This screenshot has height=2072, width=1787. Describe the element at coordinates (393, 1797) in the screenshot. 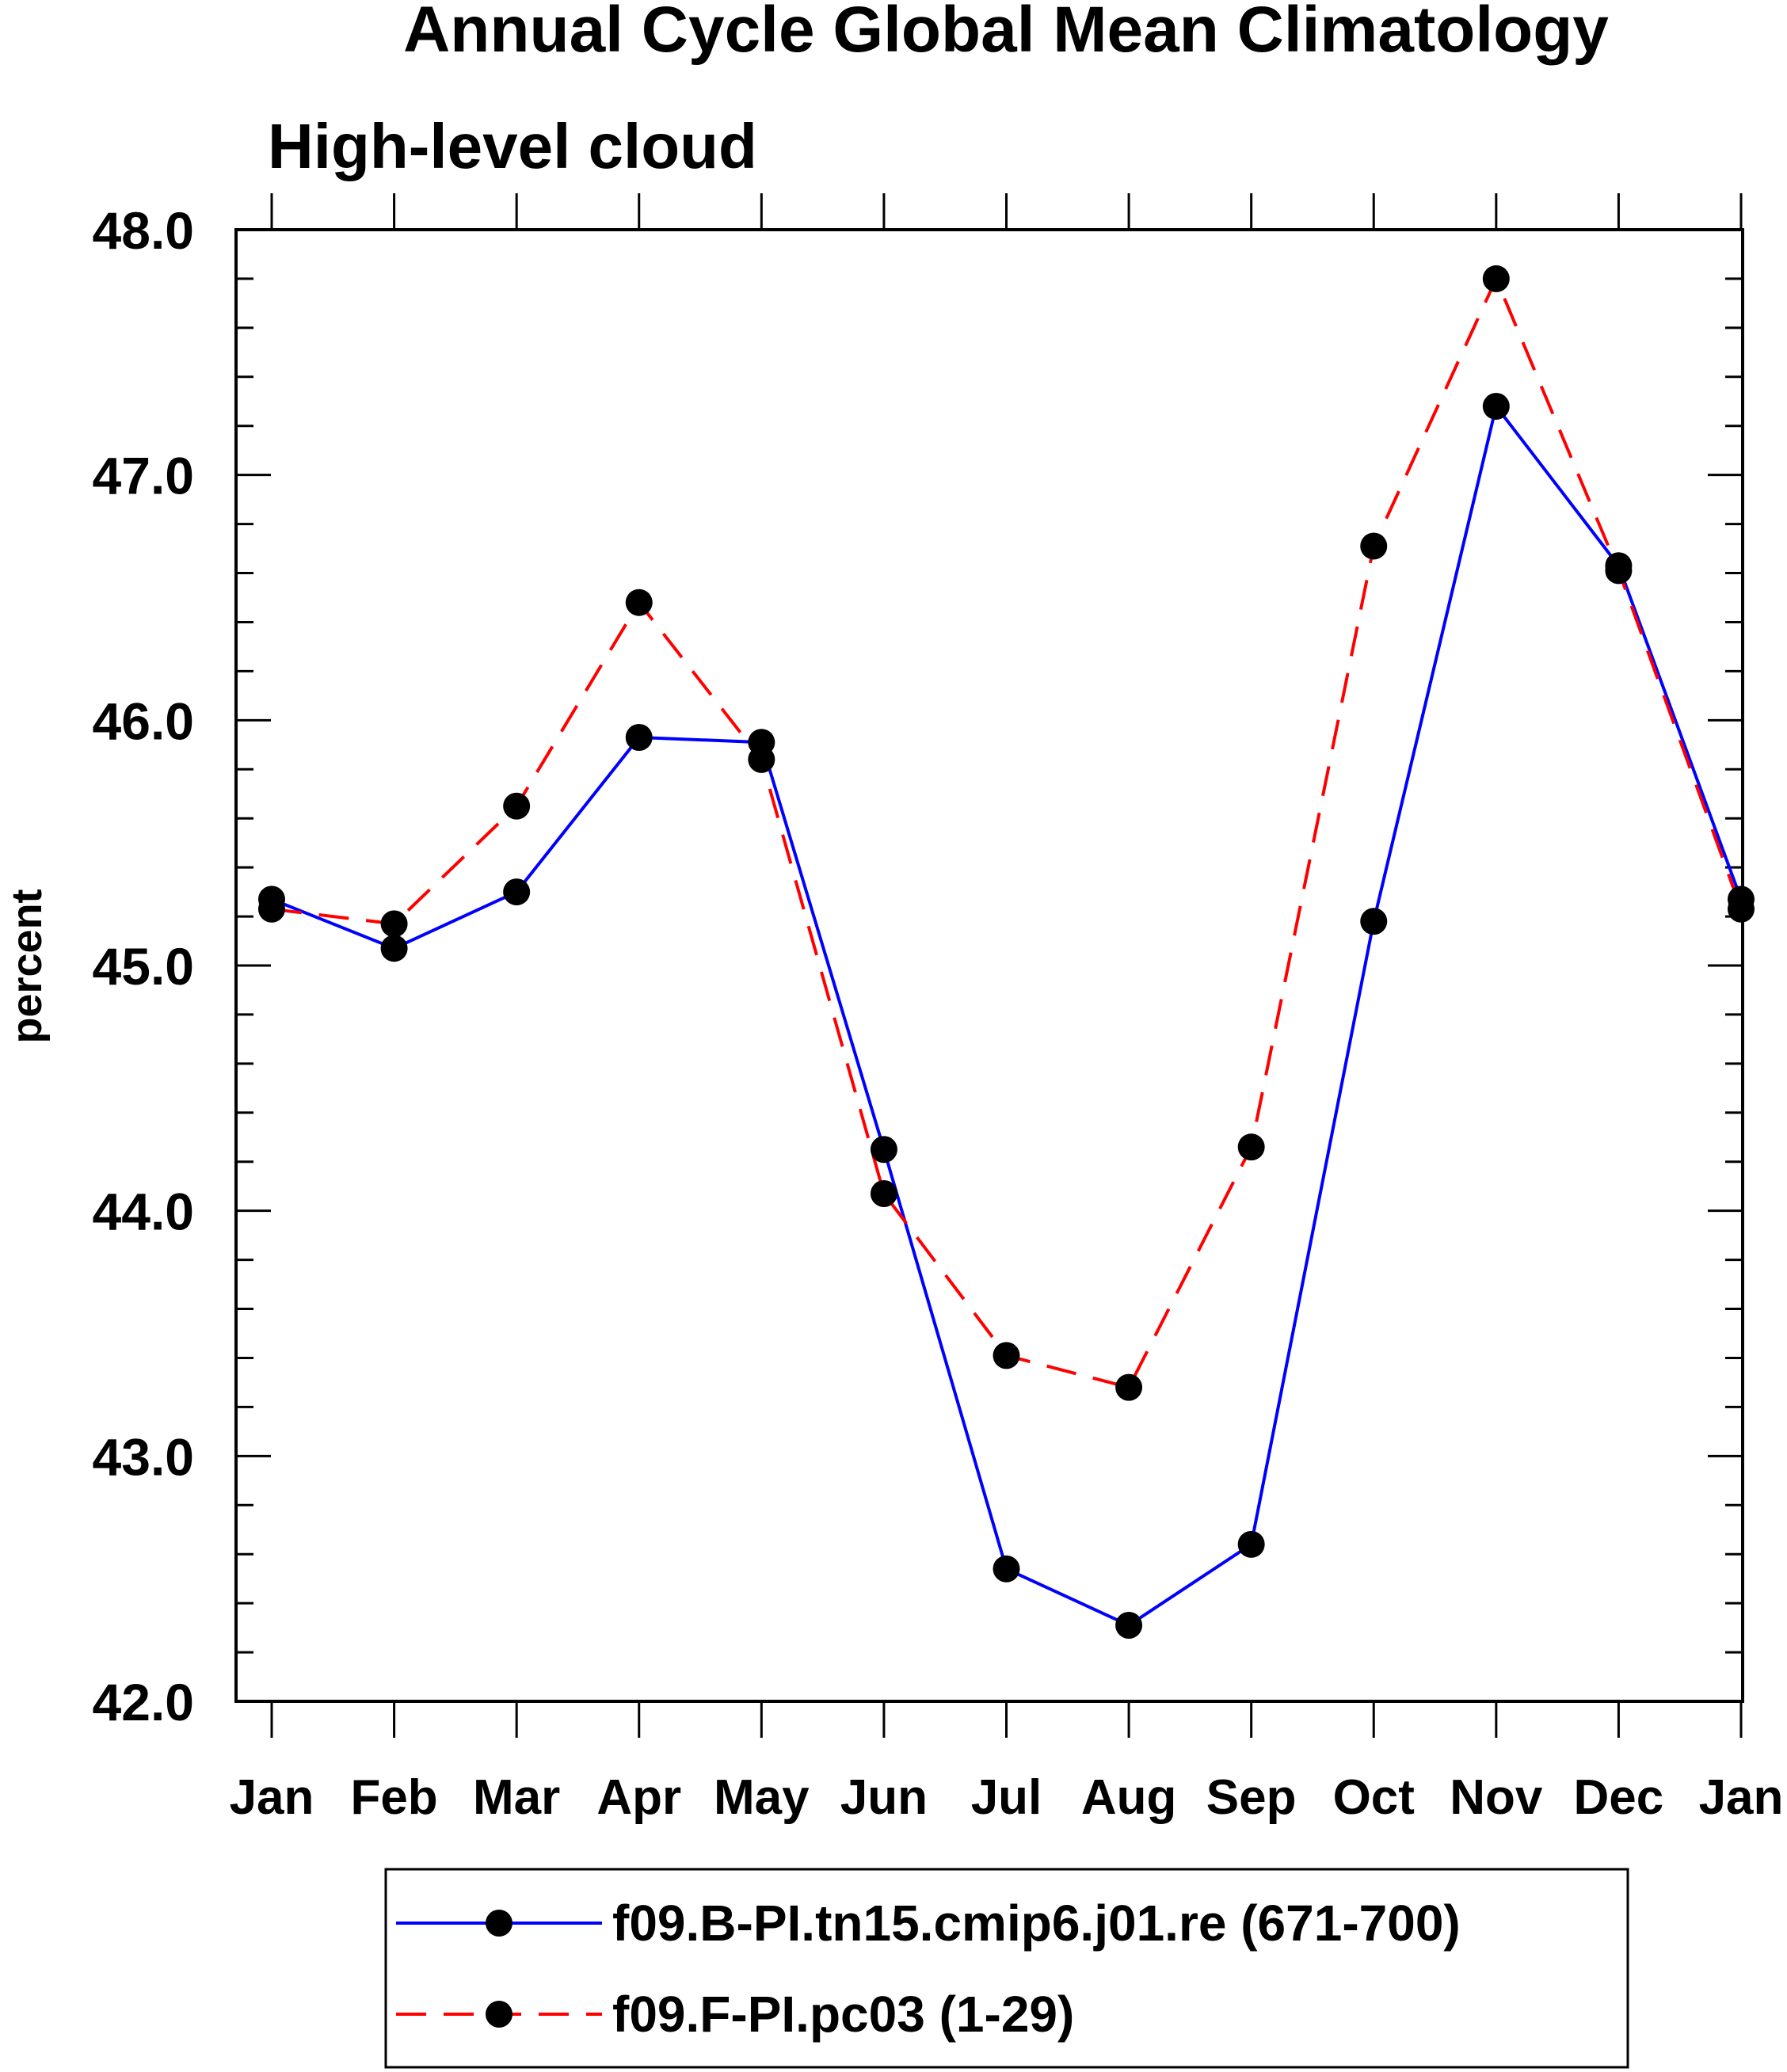

I see `x-tick-label: Feb` at that location.